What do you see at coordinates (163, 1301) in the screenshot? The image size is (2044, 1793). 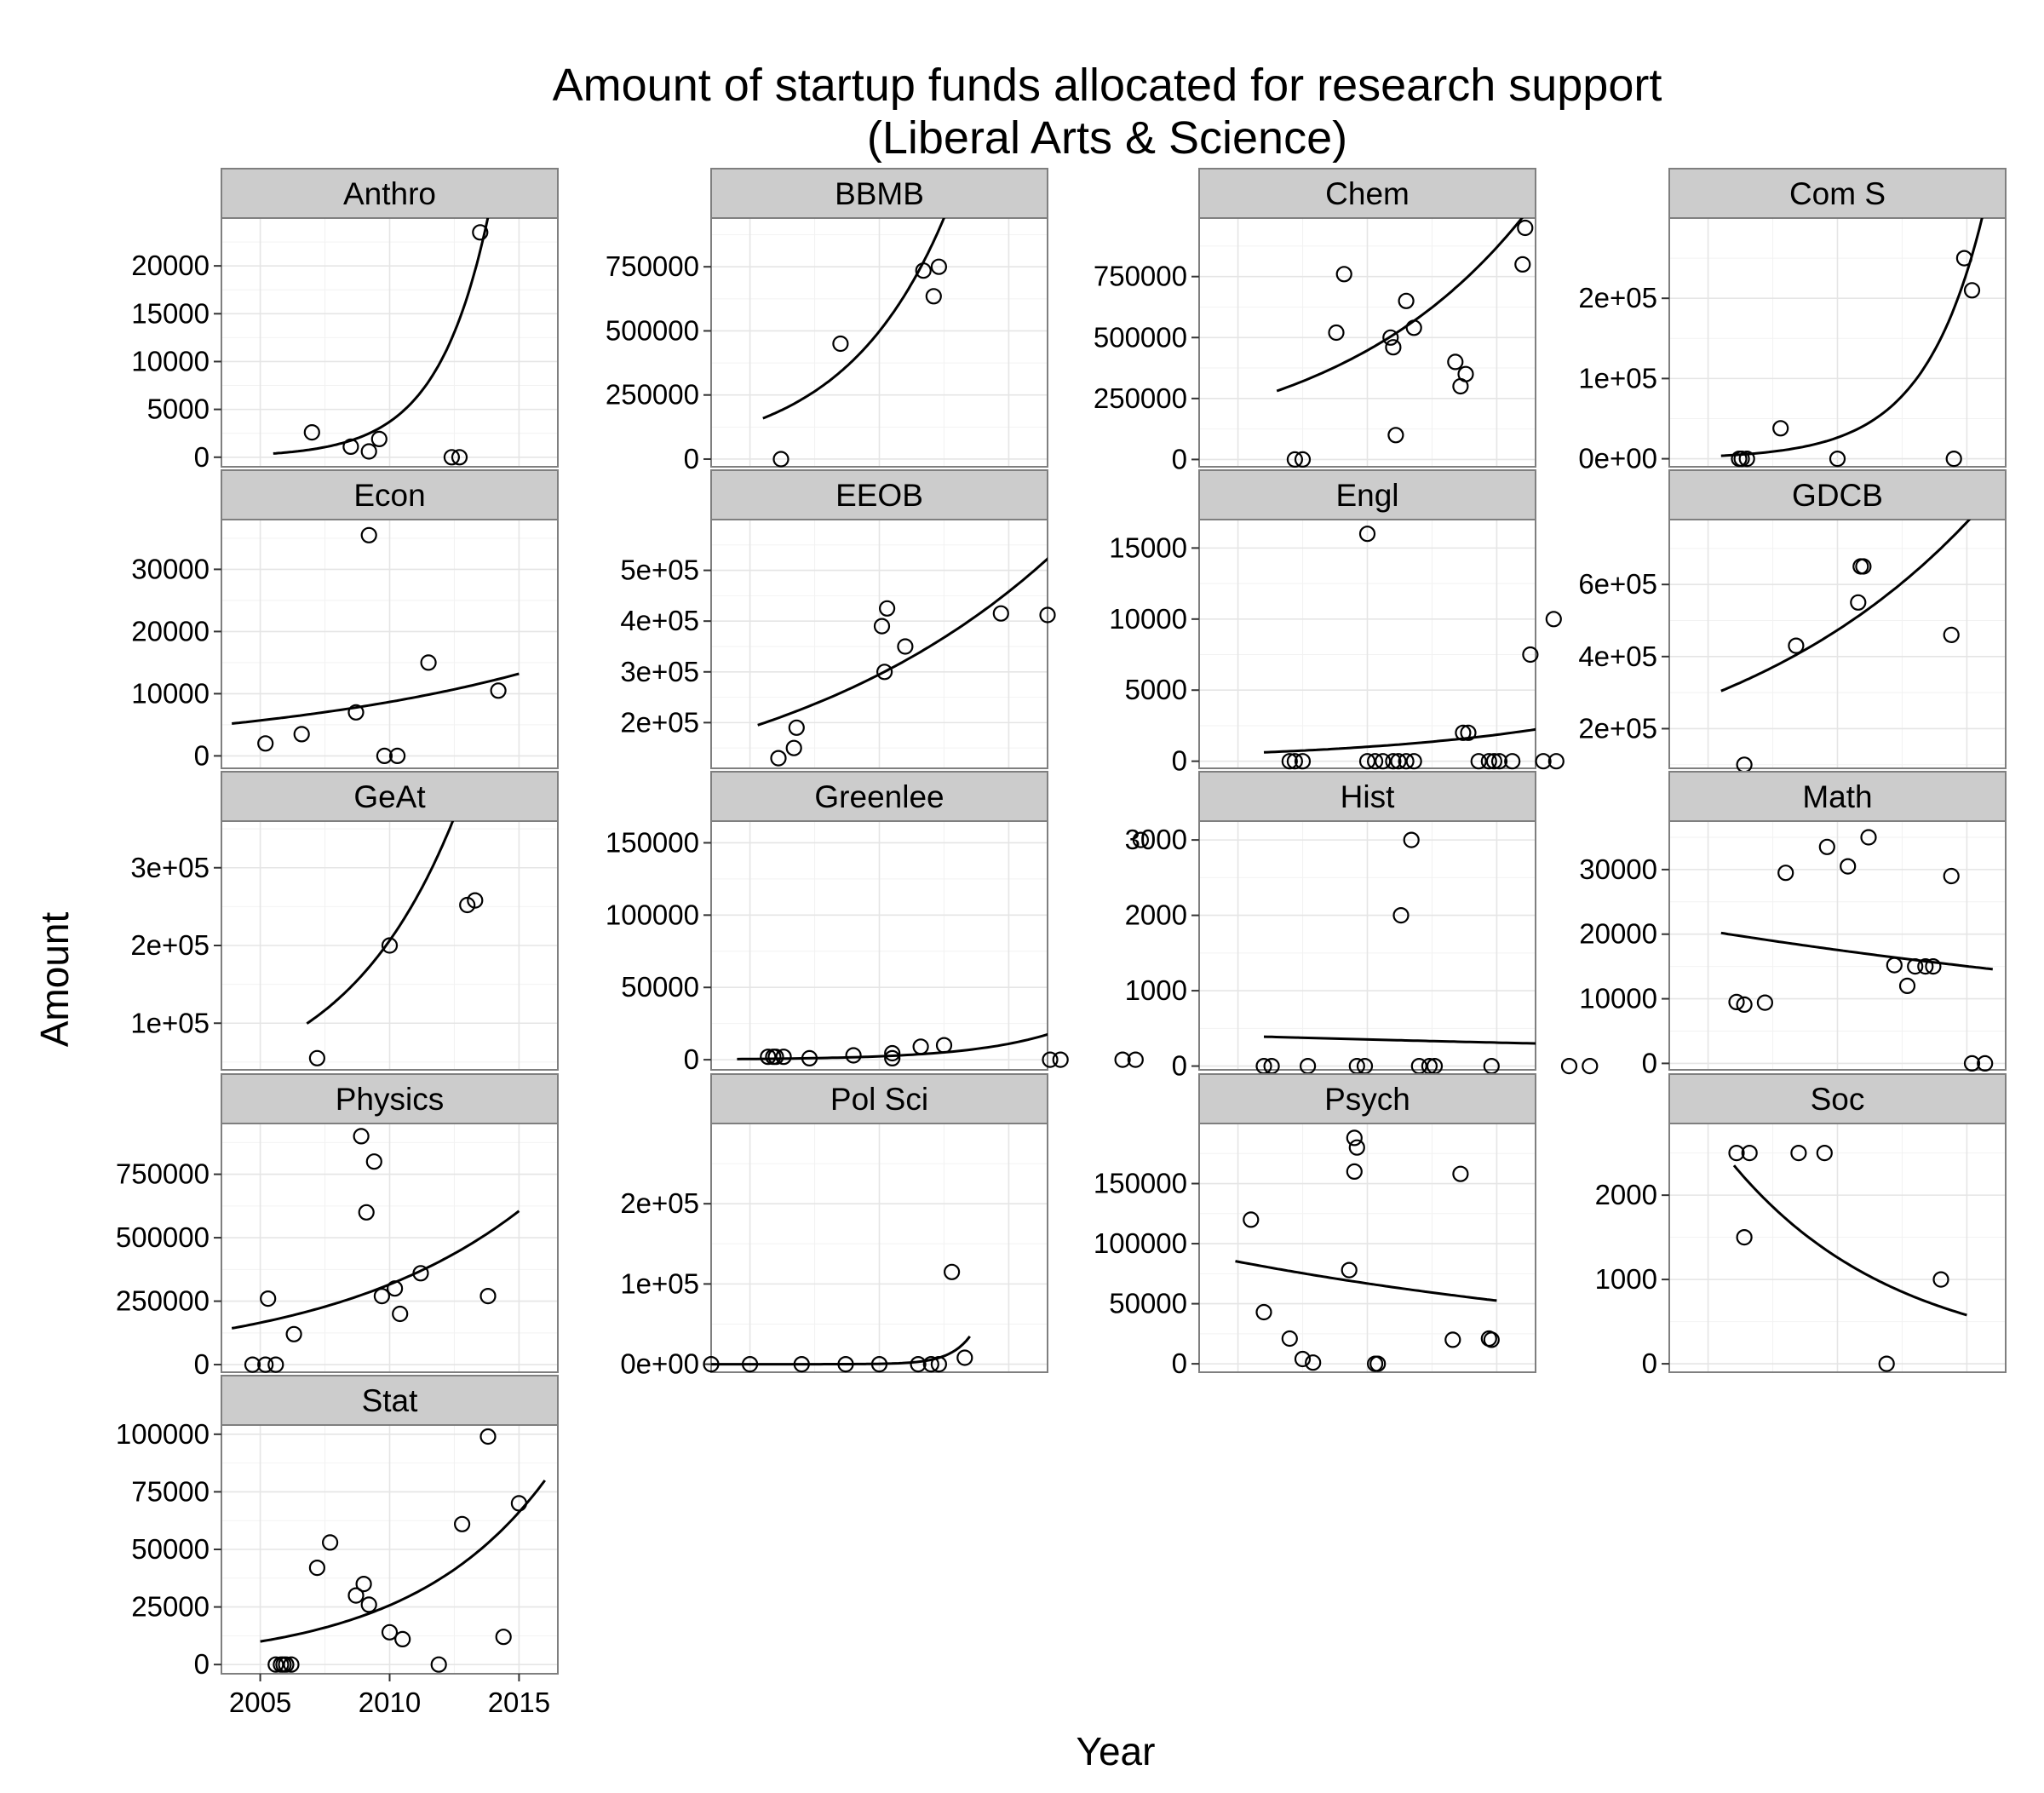 I see `y-tick-label: 250000` at bounding box center [163, 1301].